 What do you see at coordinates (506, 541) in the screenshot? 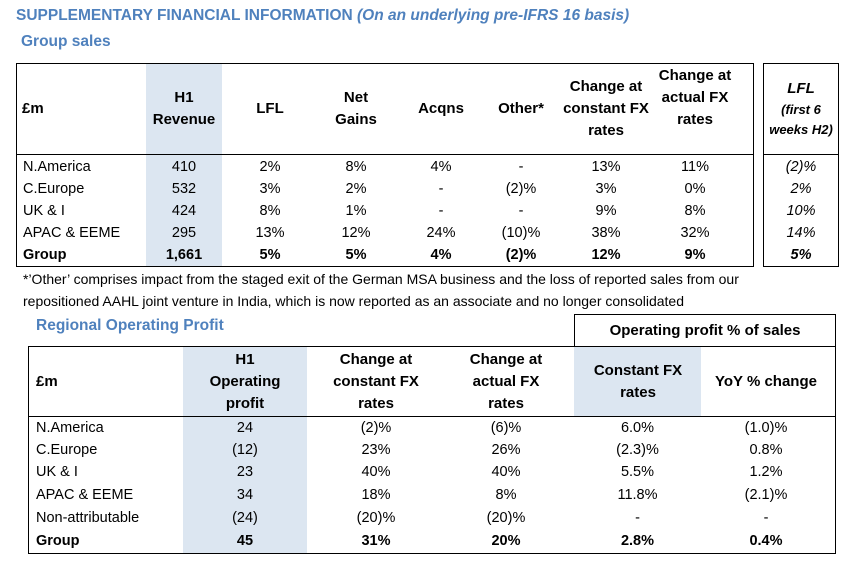
I see `table-cell: 20%` at bounding box center [506, 541].